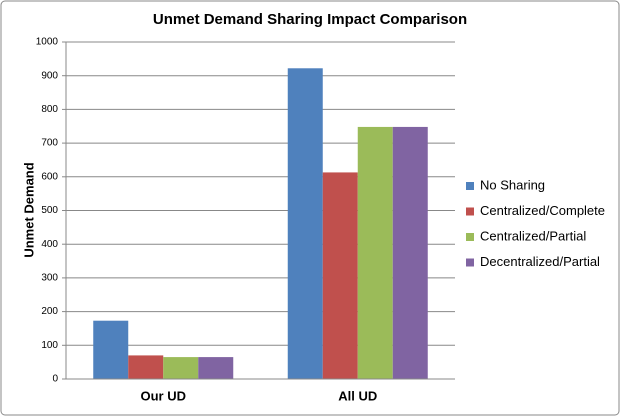 The image size is (621, 417). Describe the element at coordinates (512, 184) in the screenshot. I see `legend-label: No Sharing` at that location.